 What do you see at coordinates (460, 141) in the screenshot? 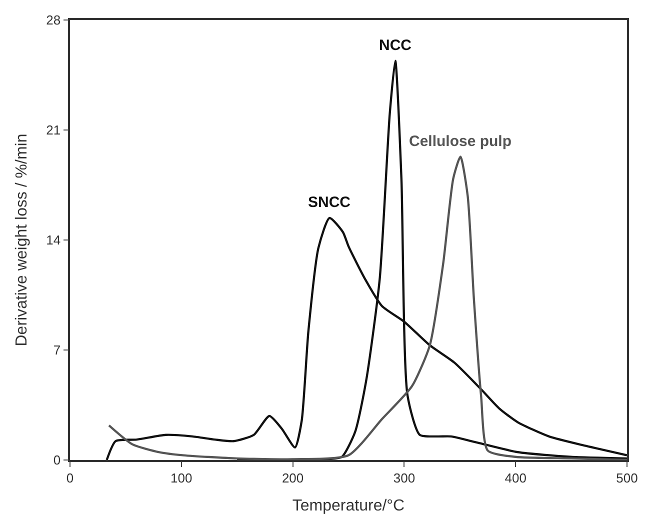
I see `series-label: Cellulose pulp` at bounding box center [460, 141].